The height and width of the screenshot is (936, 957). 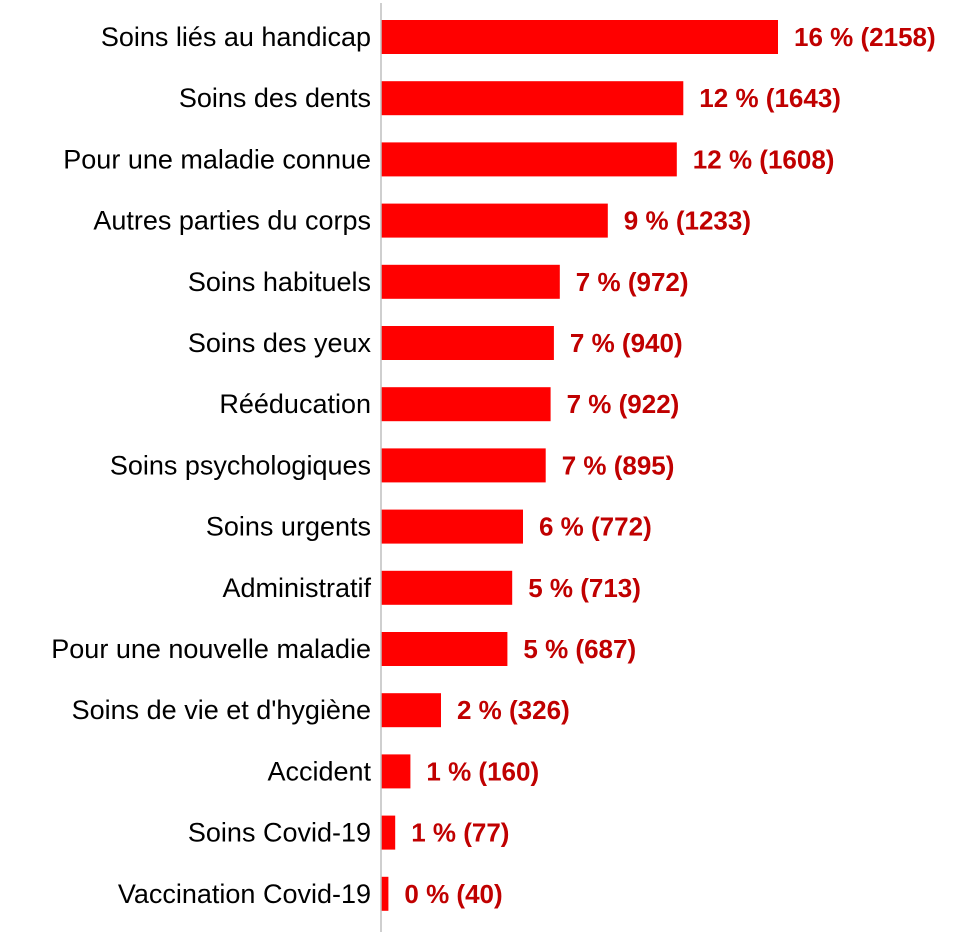 What do you see at coordinates (460, 833) in the screenshot?
I see `data-label: 1 % (77)` at bounding box center [460, 833].